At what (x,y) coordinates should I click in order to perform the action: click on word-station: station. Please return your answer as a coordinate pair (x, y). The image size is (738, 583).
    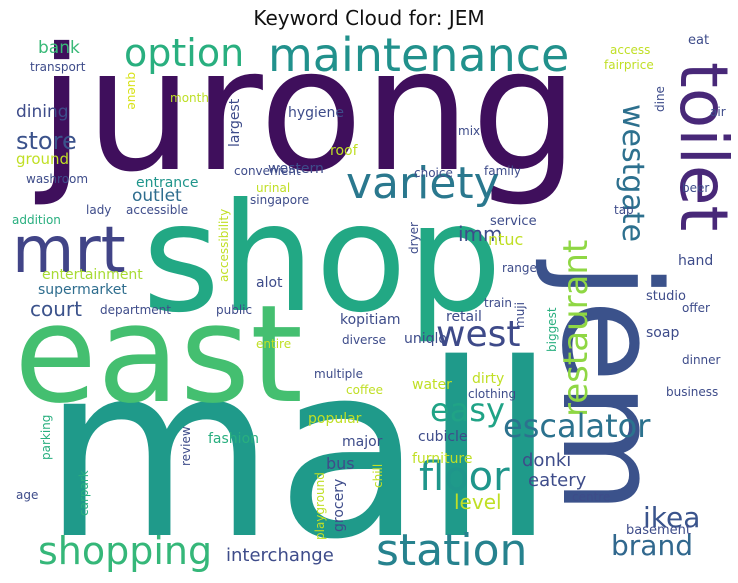
    Looking at the image, I should click on (452, 550).